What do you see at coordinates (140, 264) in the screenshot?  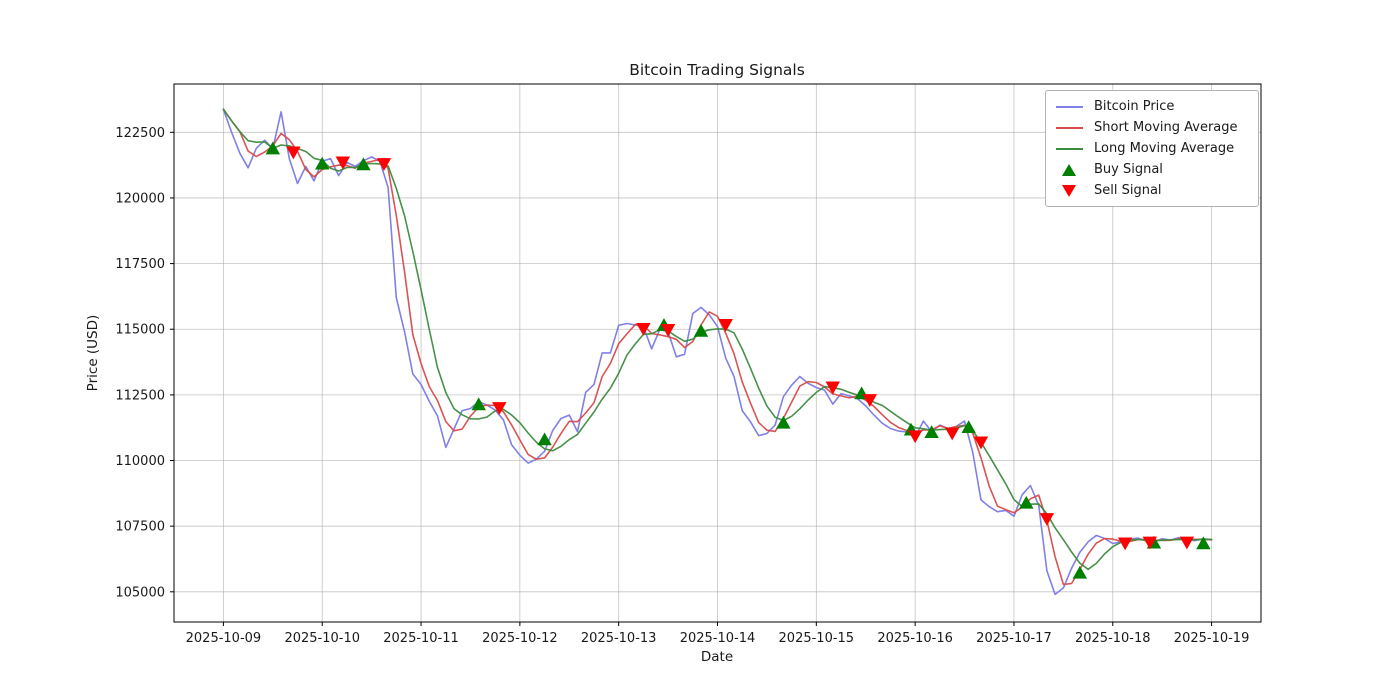 I see `y-tick-label: 117500` at bounding box center [140, 264].